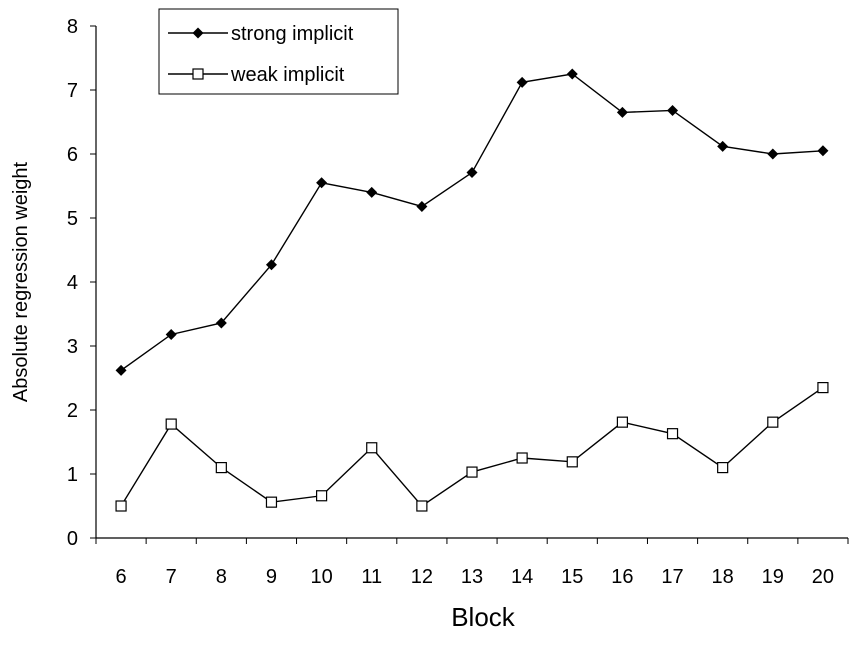 The width and height of the screenshot is (862, 645). Describe the element at coordinates (622, 577) in the screenshot. I see `x-tick-label: 16` at that location.